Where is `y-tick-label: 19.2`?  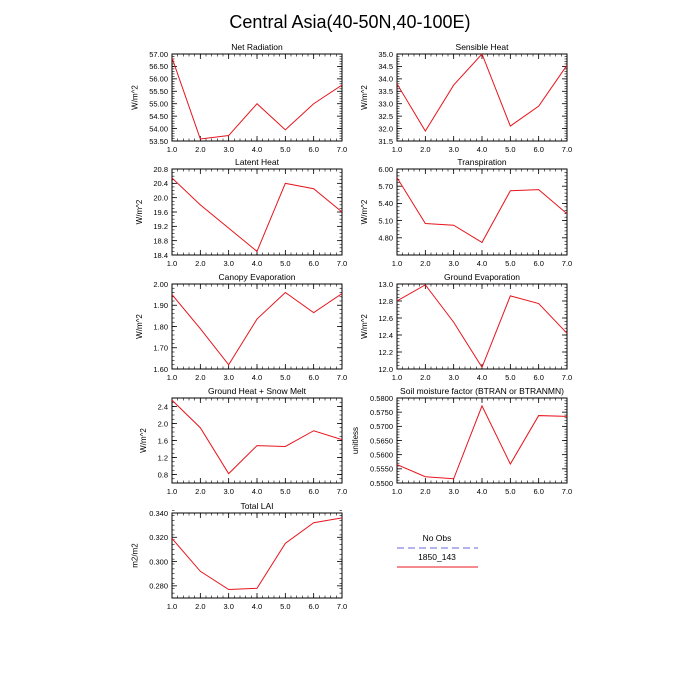
y-tick-label: 19.2 is located at coordinates (160, 226).